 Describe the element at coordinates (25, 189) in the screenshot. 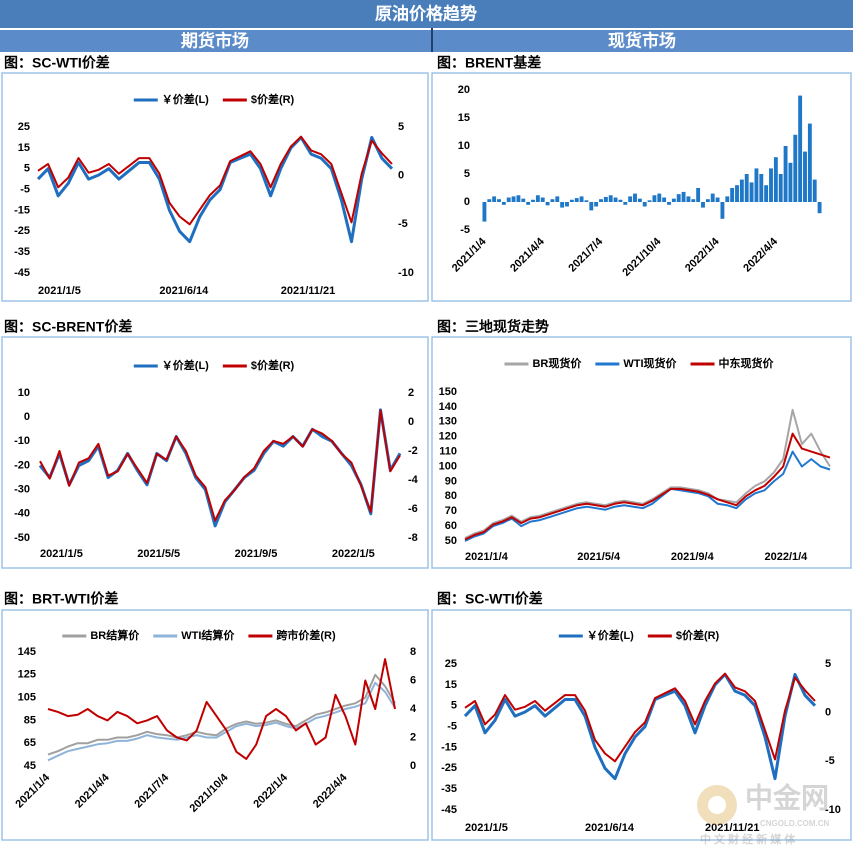

I see `y-tick-label: -5` at that location.